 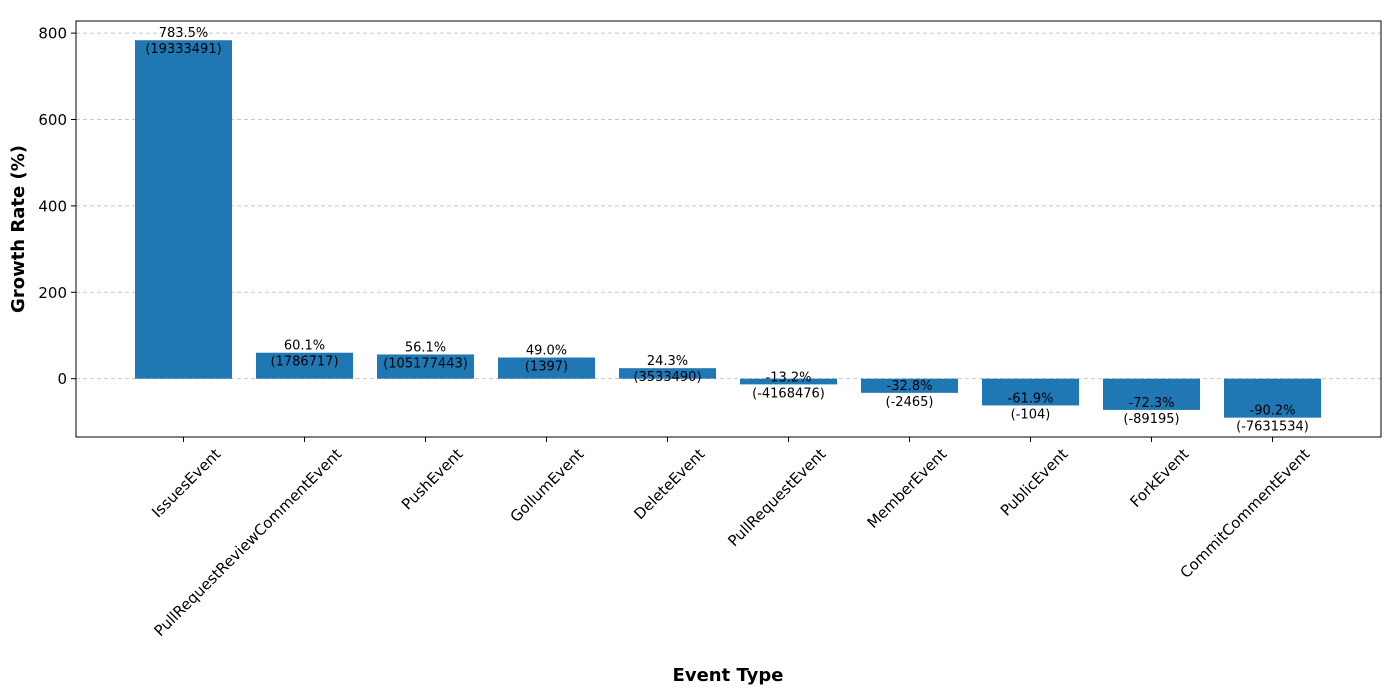 I want to click on bar-value-label: -61.9%, so click(x=1031, y=398).